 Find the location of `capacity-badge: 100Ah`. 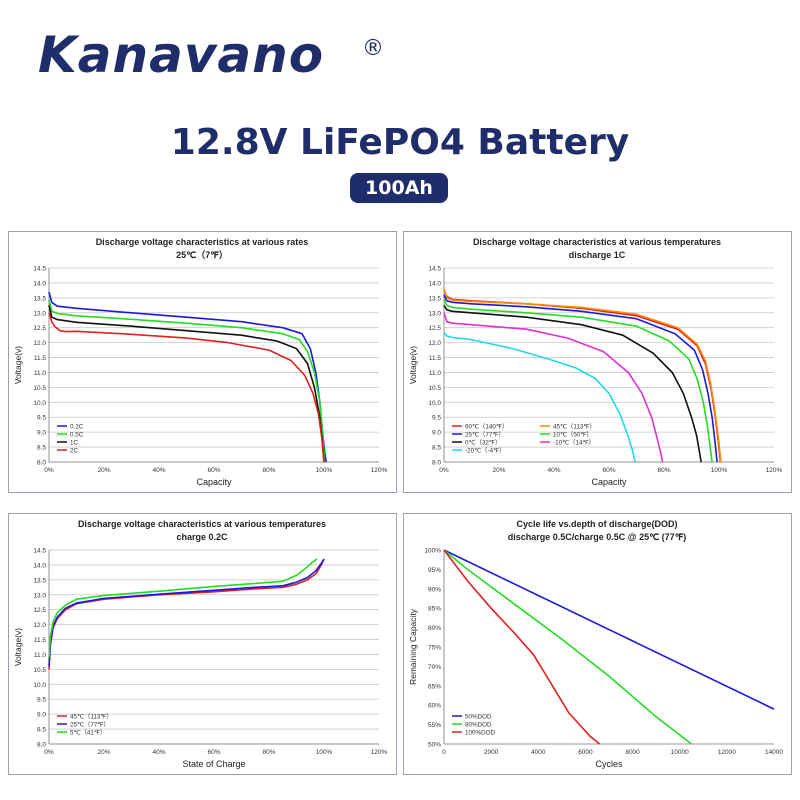

capacity-badge: 100Ah is located at coordinates (399, 188).